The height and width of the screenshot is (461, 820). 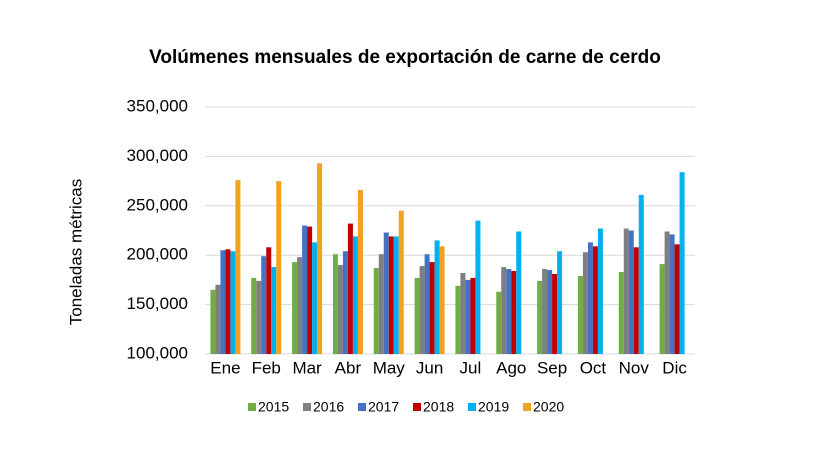 I want to click on legend-label: 2017, so click(x=383, y=407).